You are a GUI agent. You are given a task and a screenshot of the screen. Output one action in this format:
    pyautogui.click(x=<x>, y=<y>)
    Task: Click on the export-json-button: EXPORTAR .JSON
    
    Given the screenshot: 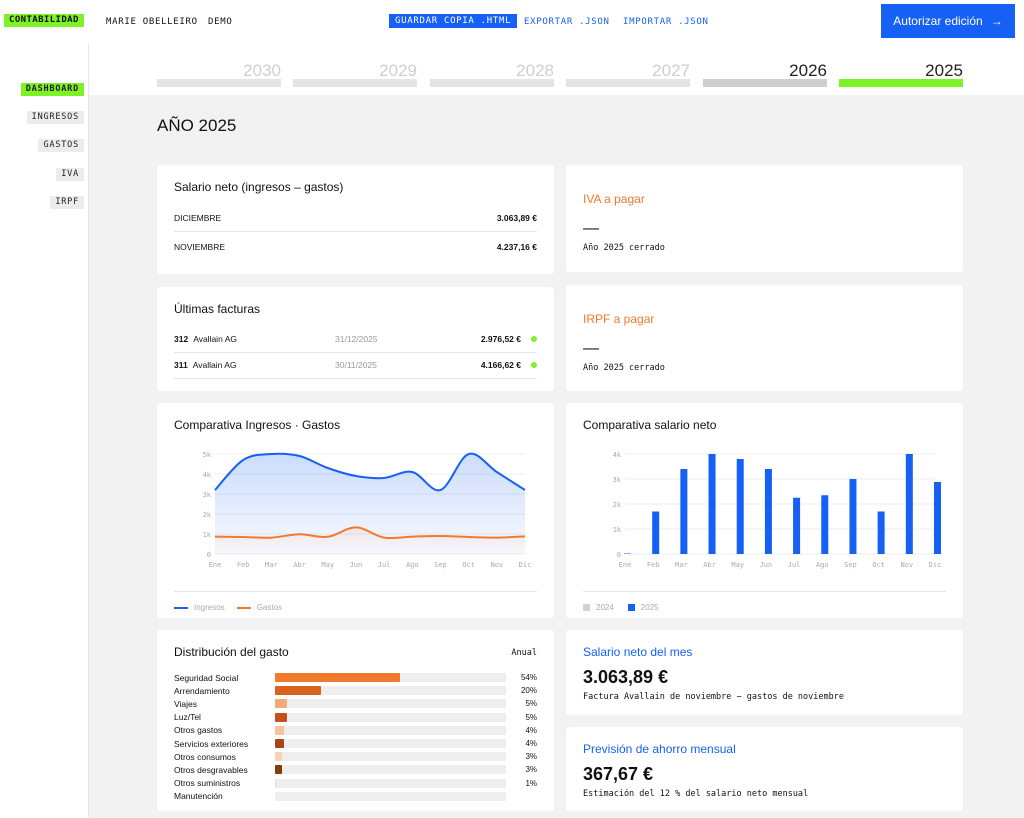 What is the action you would take?
    pyautogui.click(x=567, y=22)
    